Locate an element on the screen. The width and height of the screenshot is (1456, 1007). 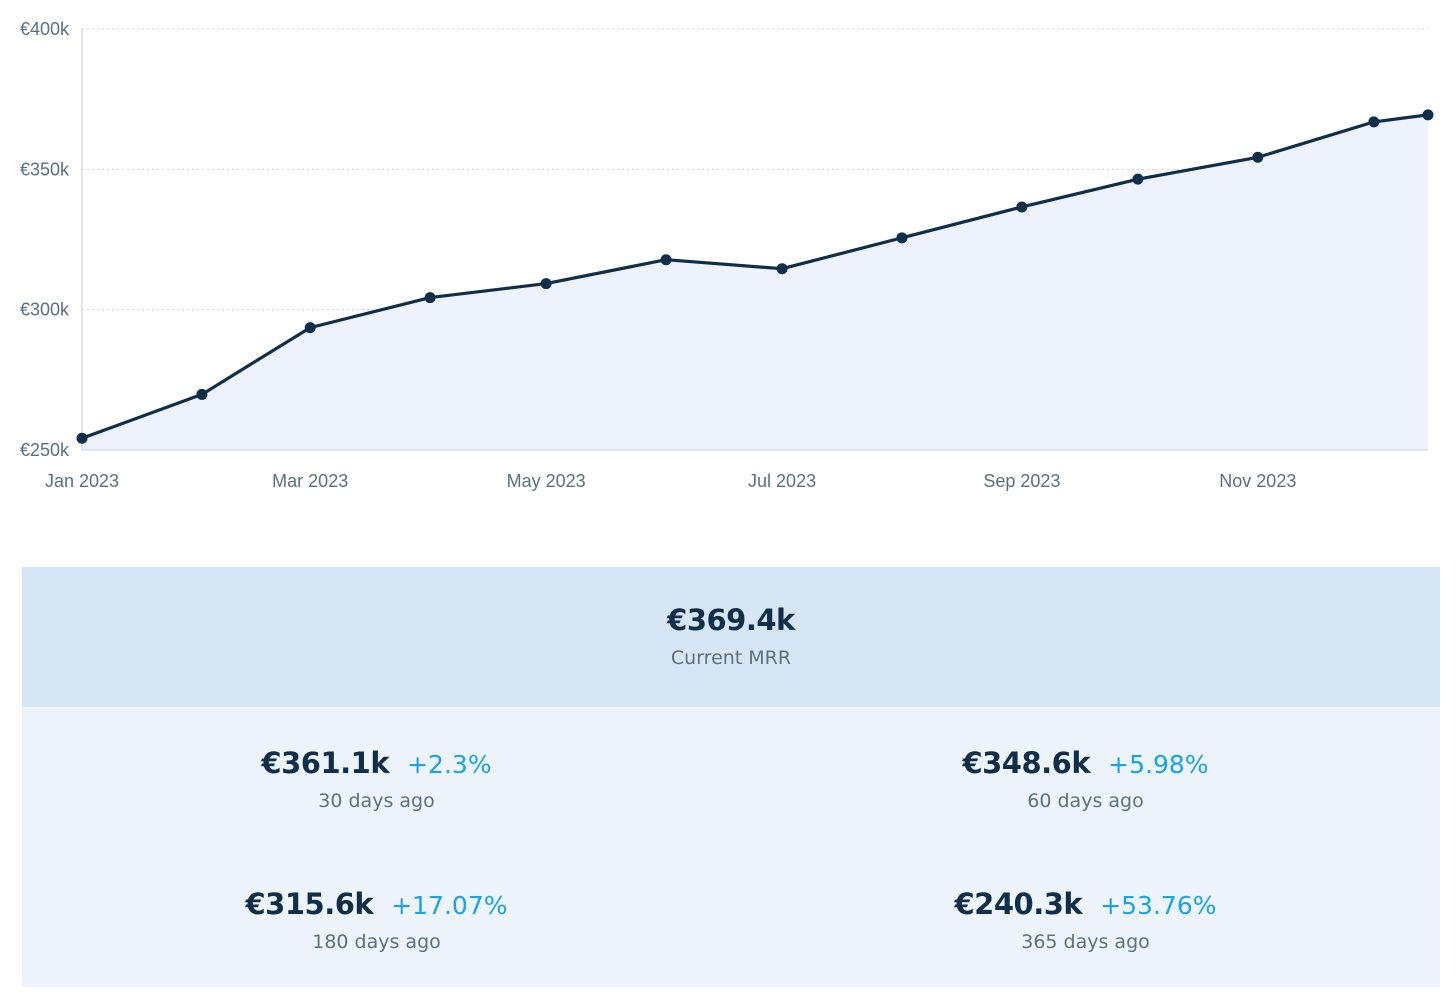
stat-365-days-label: 365 days ago is located at coordinates (1085, 942).